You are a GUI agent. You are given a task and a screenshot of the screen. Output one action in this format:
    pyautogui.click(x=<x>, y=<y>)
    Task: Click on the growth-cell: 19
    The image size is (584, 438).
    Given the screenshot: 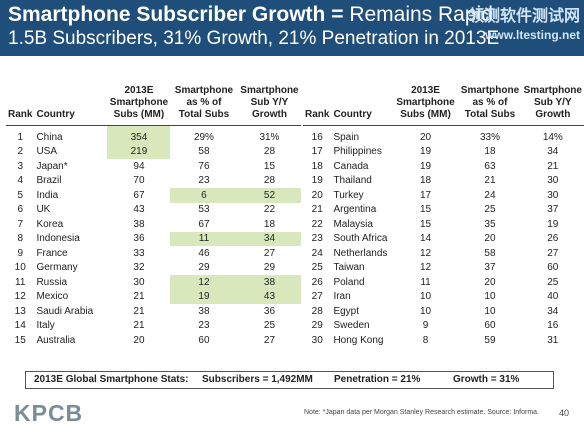 What is the action you would take?
    pyautogui.click(x=553, y=224)
    